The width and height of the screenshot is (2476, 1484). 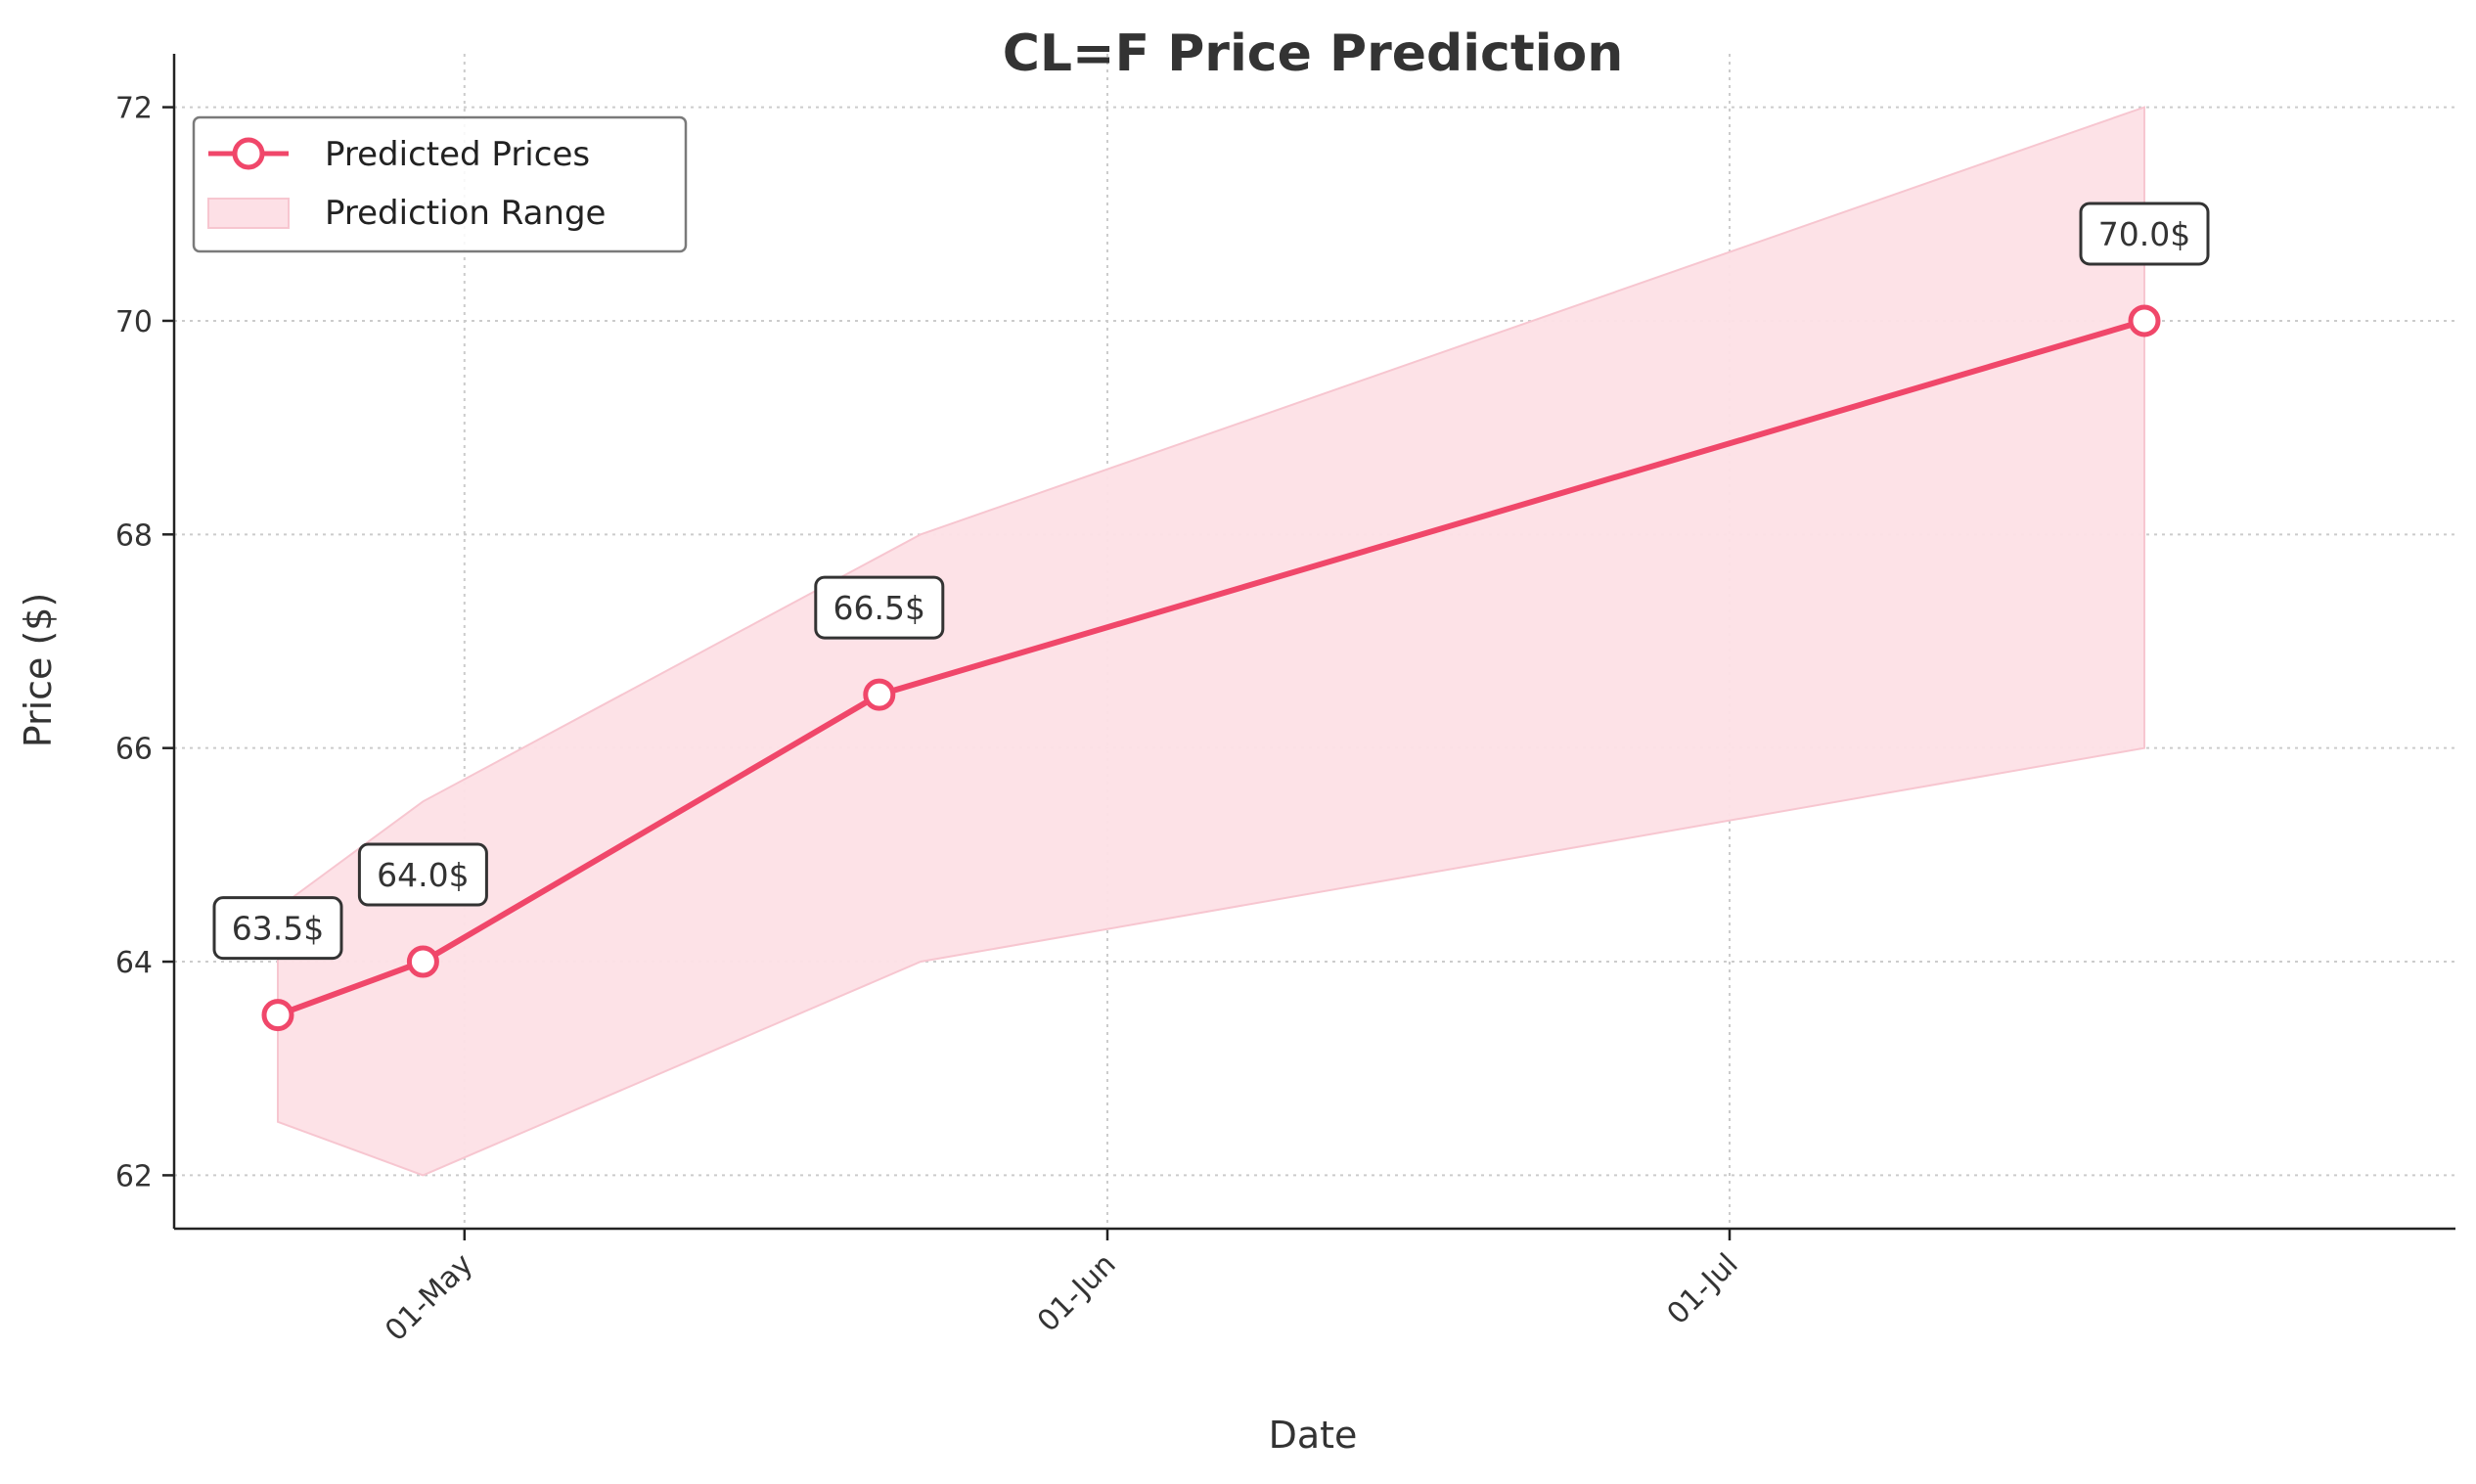 I want to click on legend-point-marker, so click(x=249, y=153).